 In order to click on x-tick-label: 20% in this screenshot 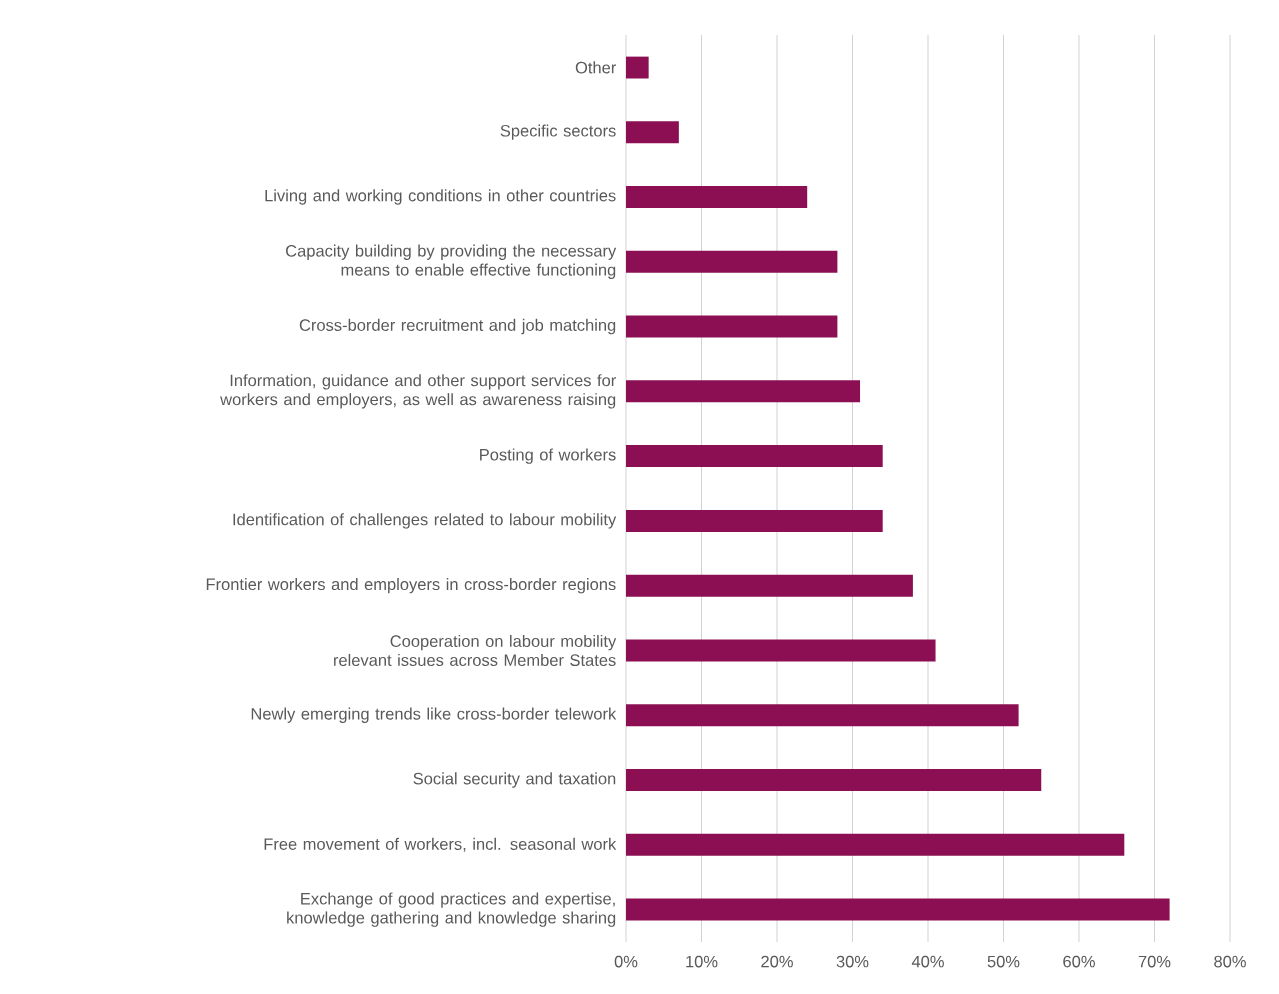, I will do `click(777, 961)`.